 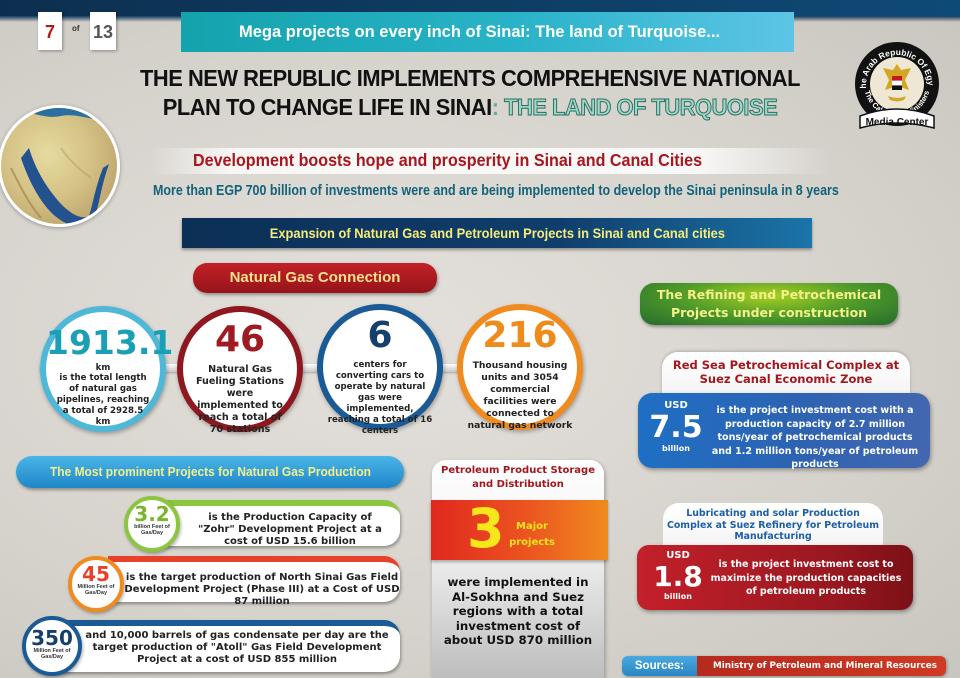 I want to click on page-of-label: of, so click(x=76, y=28).